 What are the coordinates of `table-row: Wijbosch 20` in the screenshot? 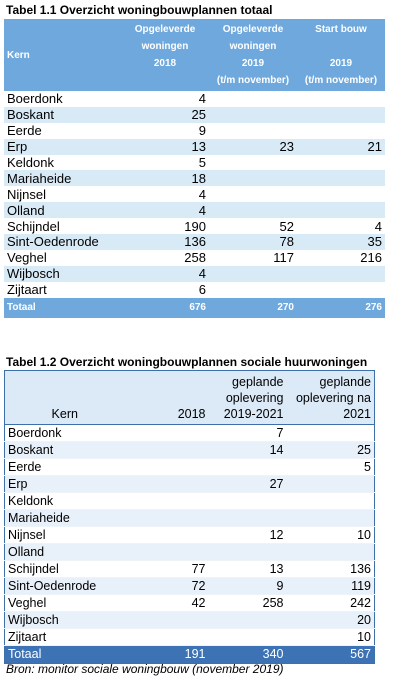 It's located at (189, 620).